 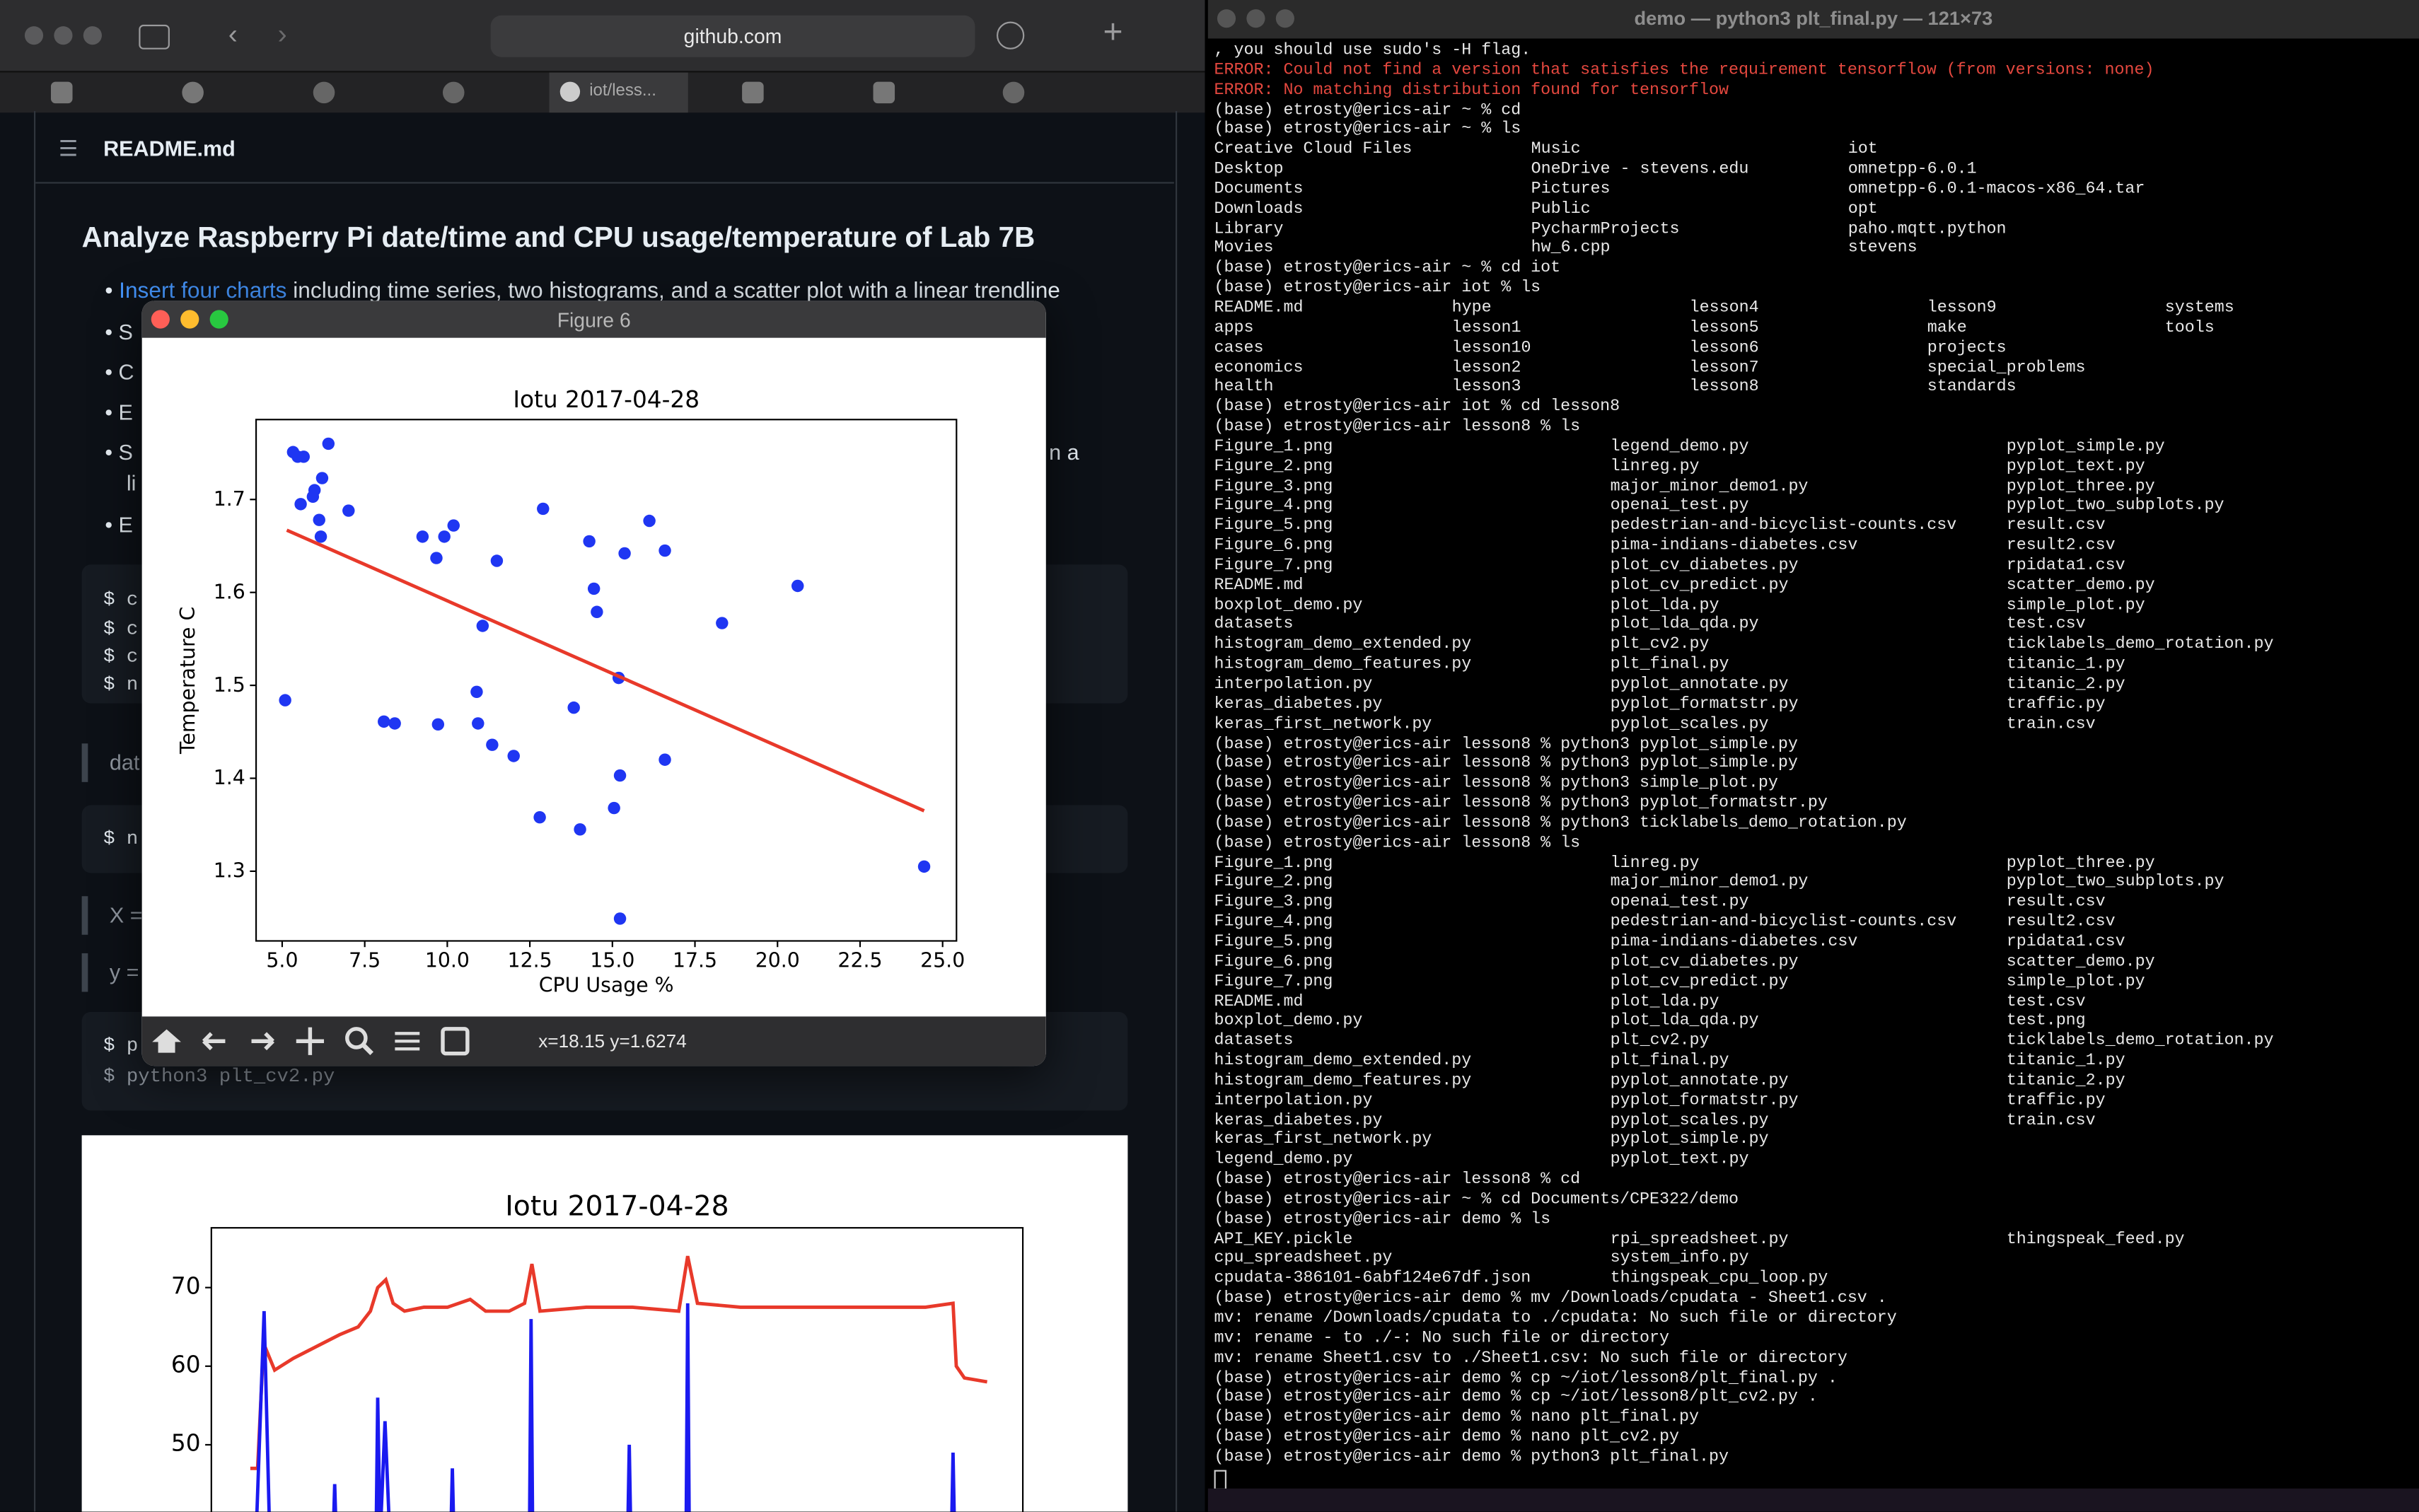 I want to click on file-name: opt, so click(x=1862, y=209).